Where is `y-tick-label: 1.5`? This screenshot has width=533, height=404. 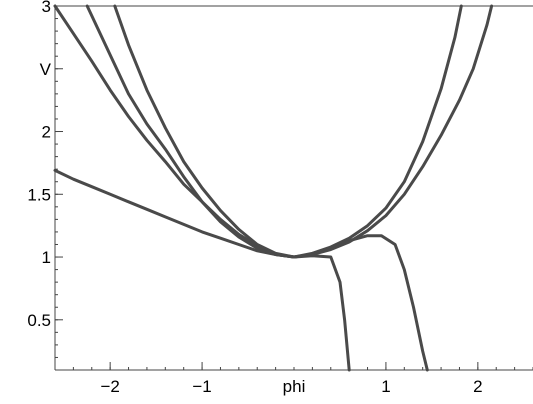 y-tick-label: 1.5 is located at coordinates (39, 194).